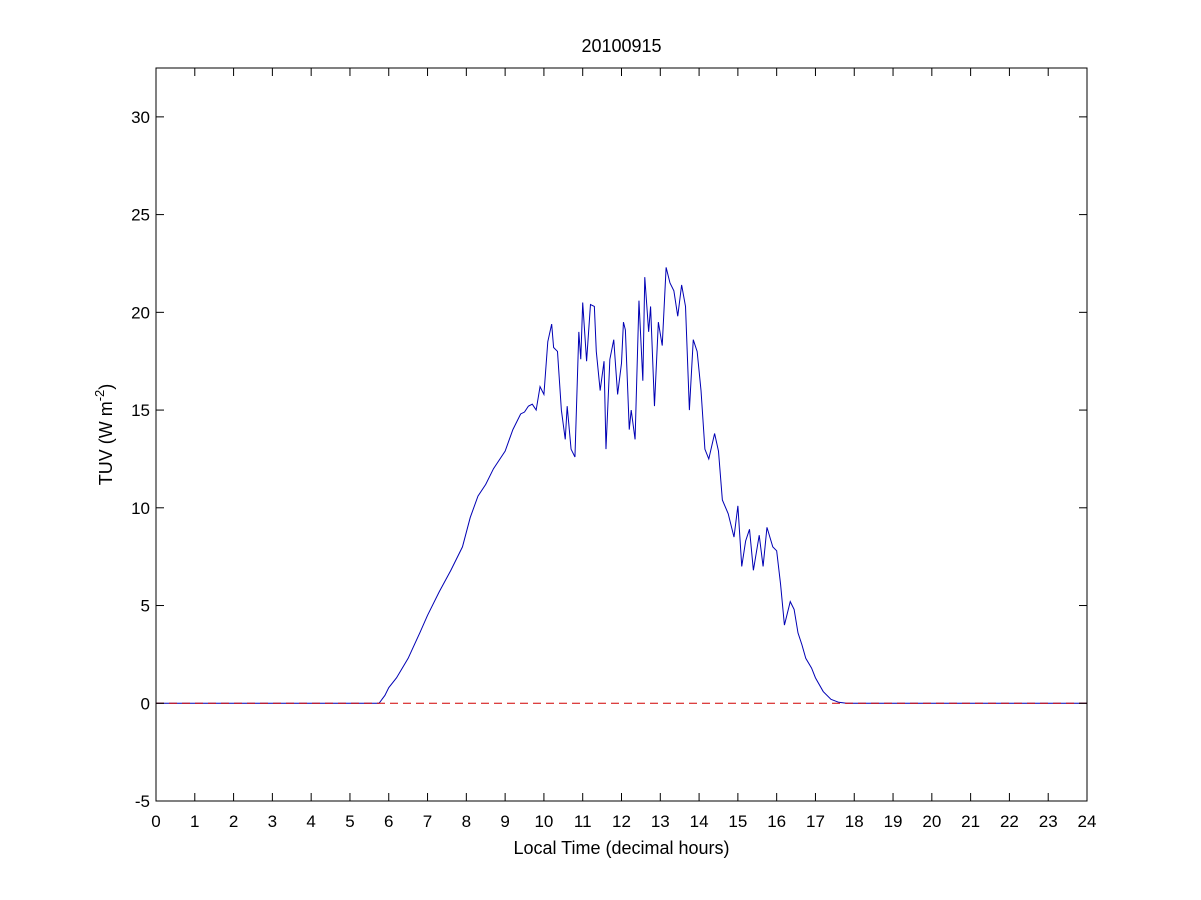 This screenshot has height=900, width=1201. I want to click on x-tick-label: 1, so click(194, 821).